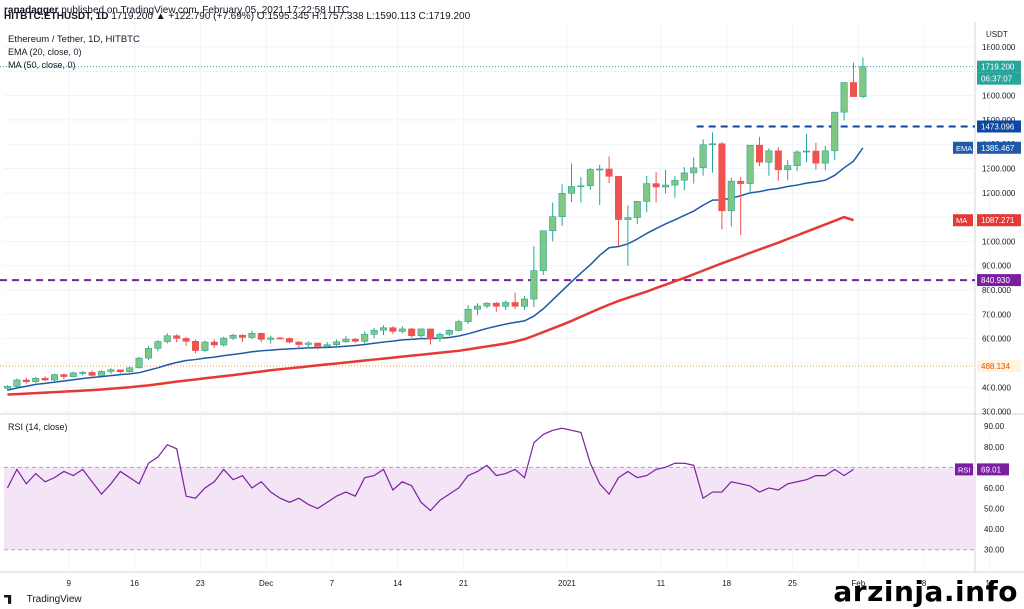  I want to click on watermark: arzinja.info, so click(925, 591).